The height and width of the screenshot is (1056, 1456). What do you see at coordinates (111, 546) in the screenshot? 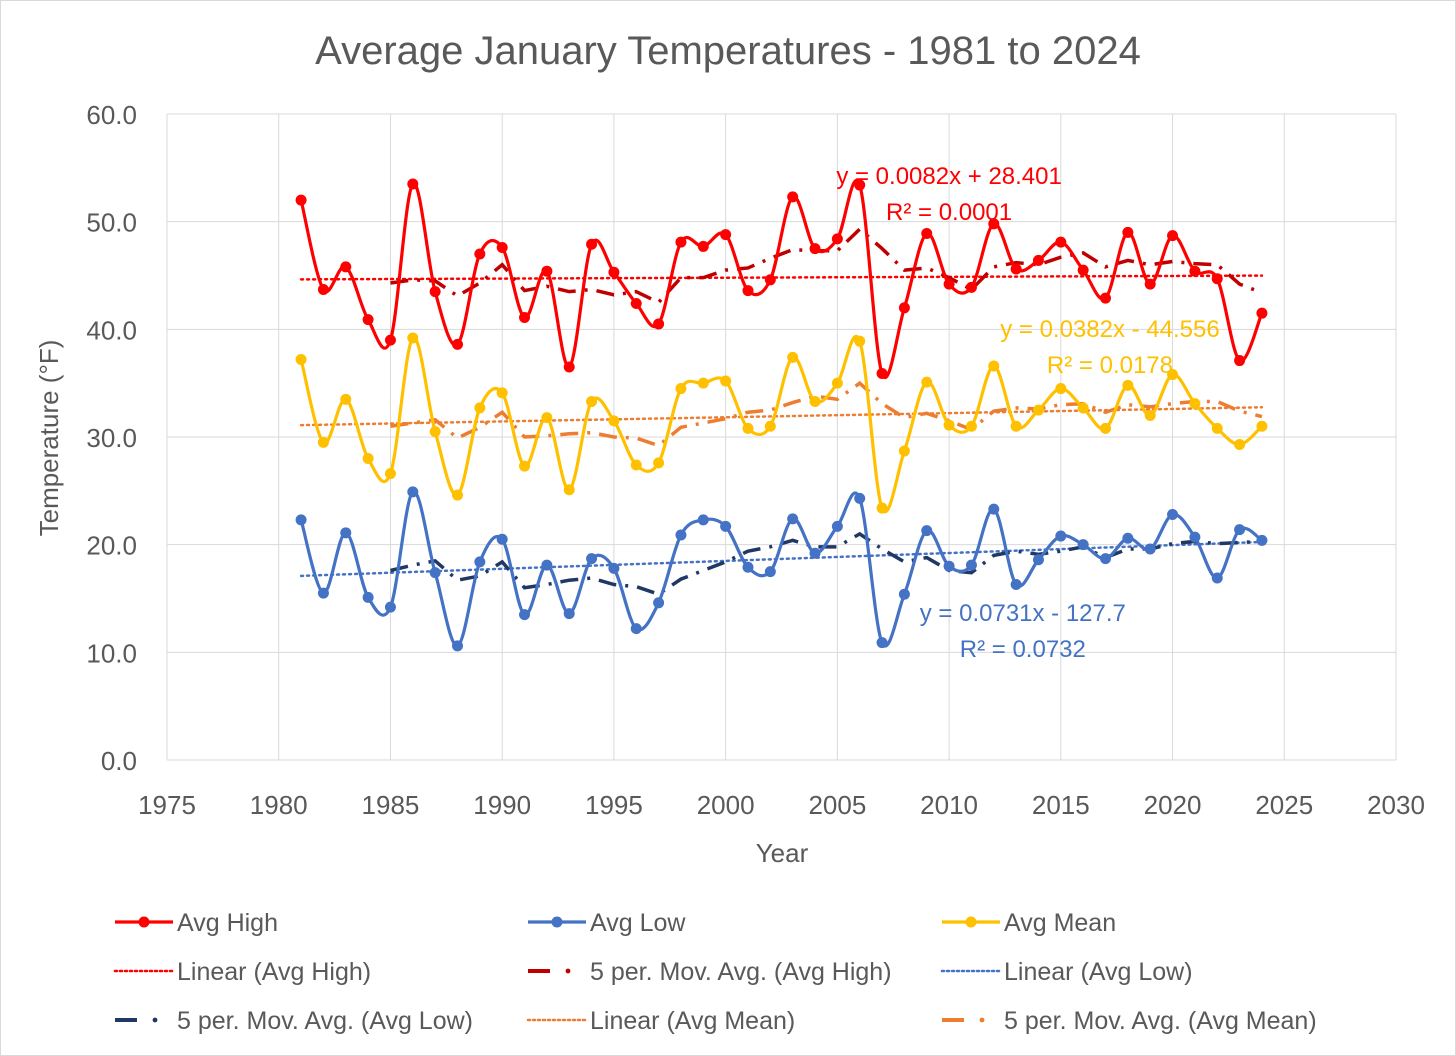
I see `y-tick-label: 20.0` at bounding box center [111, 546].